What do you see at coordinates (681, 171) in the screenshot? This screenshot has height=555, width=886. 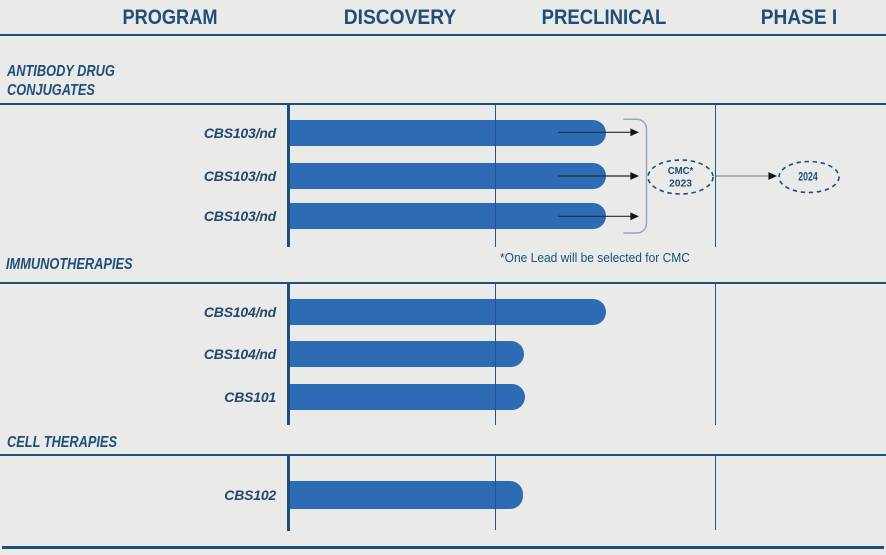 I see `svg-text: CMC*` at bounding box center [681, 171].